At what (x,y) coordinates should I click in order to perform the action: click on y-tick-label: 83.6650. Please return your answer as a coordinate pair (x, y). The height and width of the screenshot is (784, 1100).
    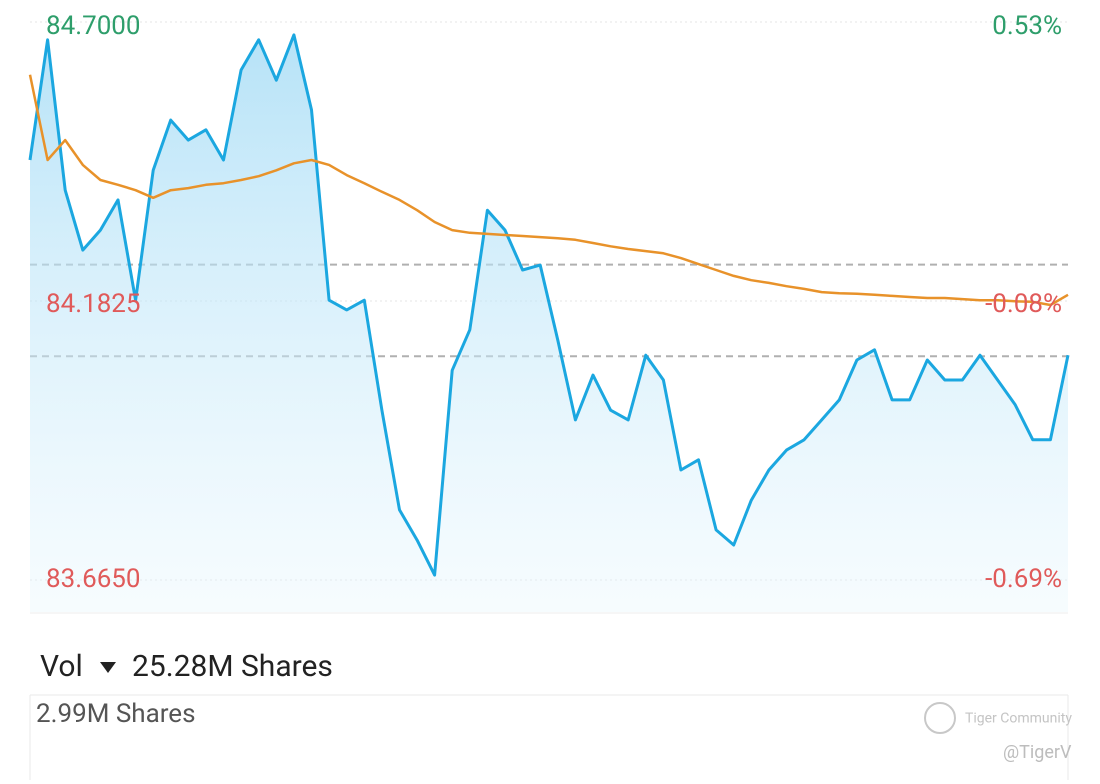
    Looking at the image, I should click on (93, 579).